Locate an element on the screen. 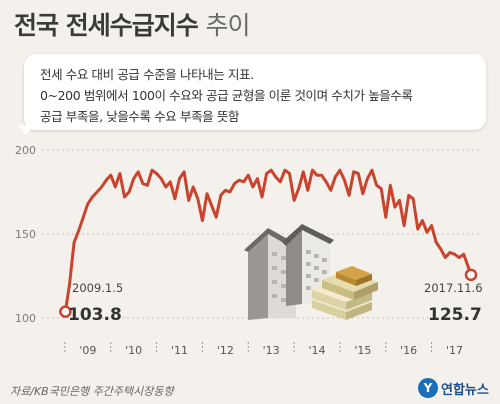 The image size is (500, 404). title-bold: 전국 전세수급지수 is located at coordinates (106, 25).